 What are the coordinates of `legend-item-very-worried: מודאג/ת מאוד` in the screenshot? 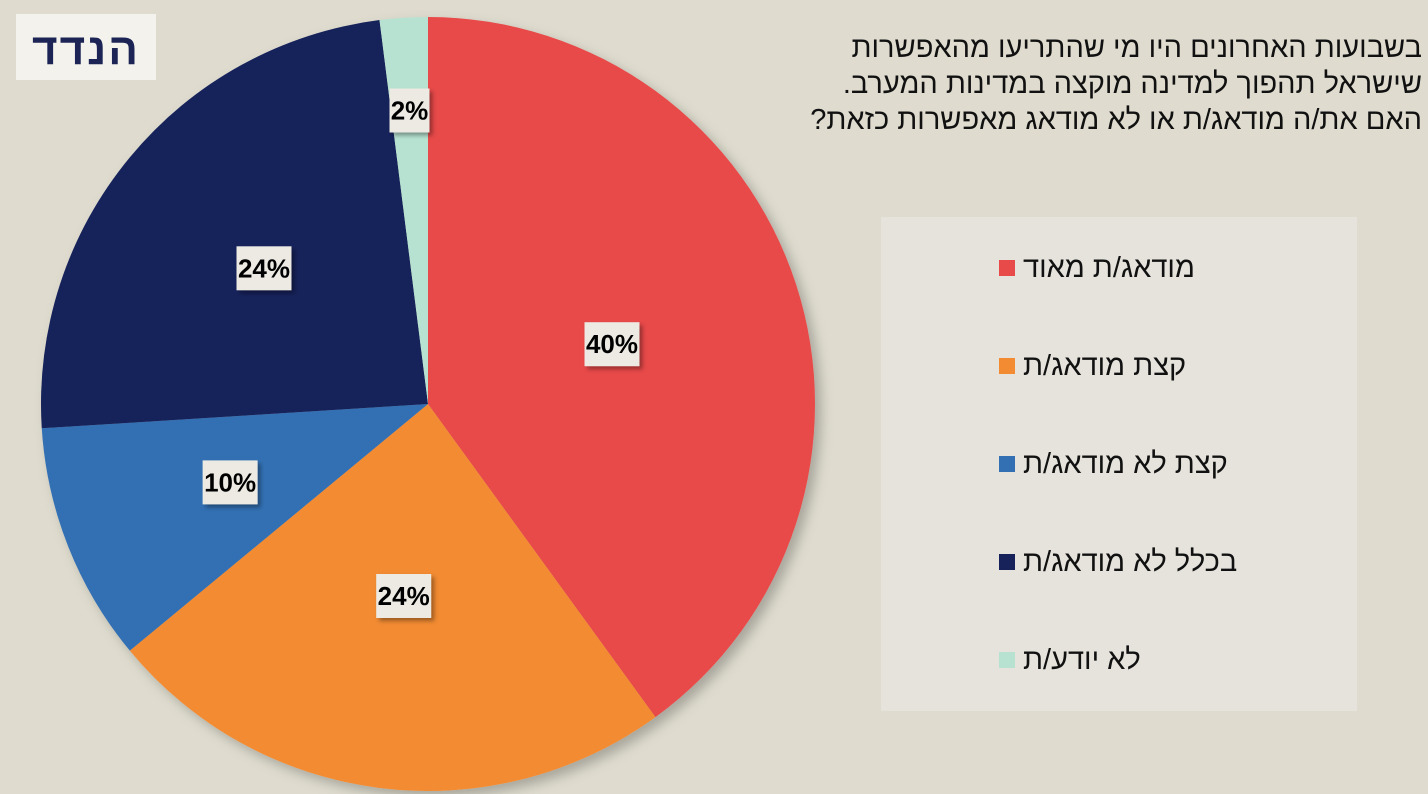 It's located at (1097, 267).